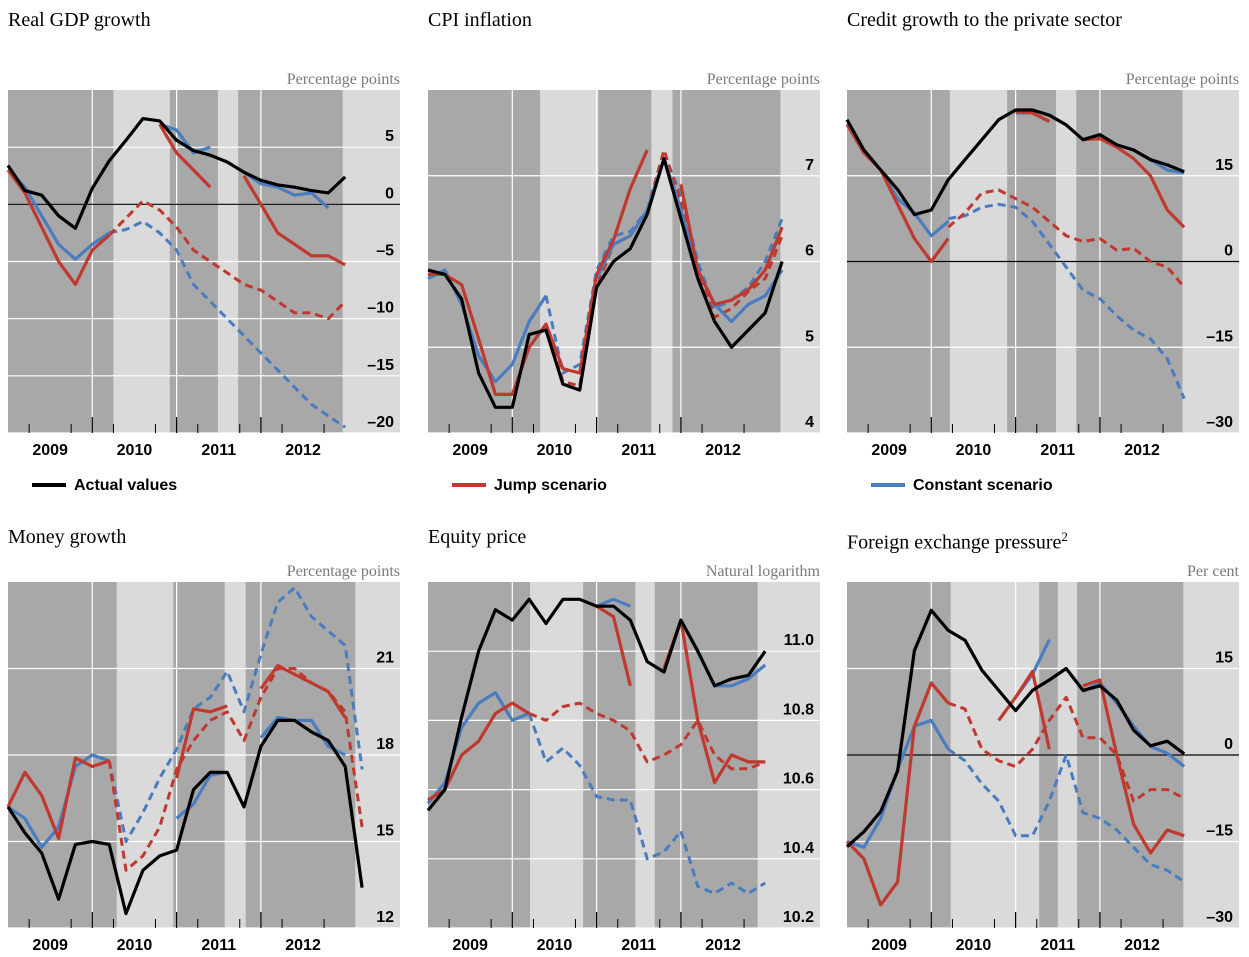 The width and height of the screenshot is (1249, 957). Describe the element at coordinates (480, 20) in the screenshot. I see `title-text: CPI inflation` at that location.